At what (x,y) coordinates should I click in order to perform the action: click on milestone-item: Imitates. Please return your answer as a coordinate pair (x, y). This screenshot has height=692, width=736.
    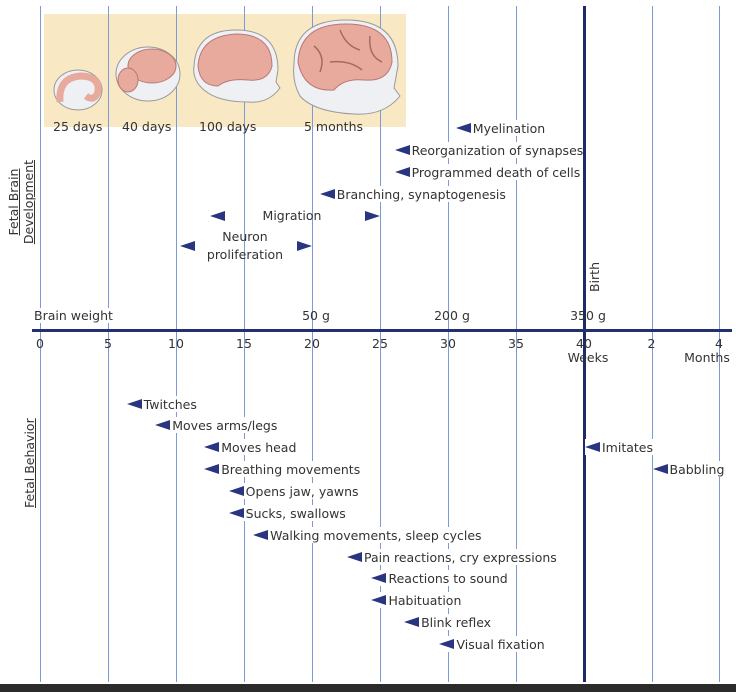
    Looking at the image, I should click on (619, 447).